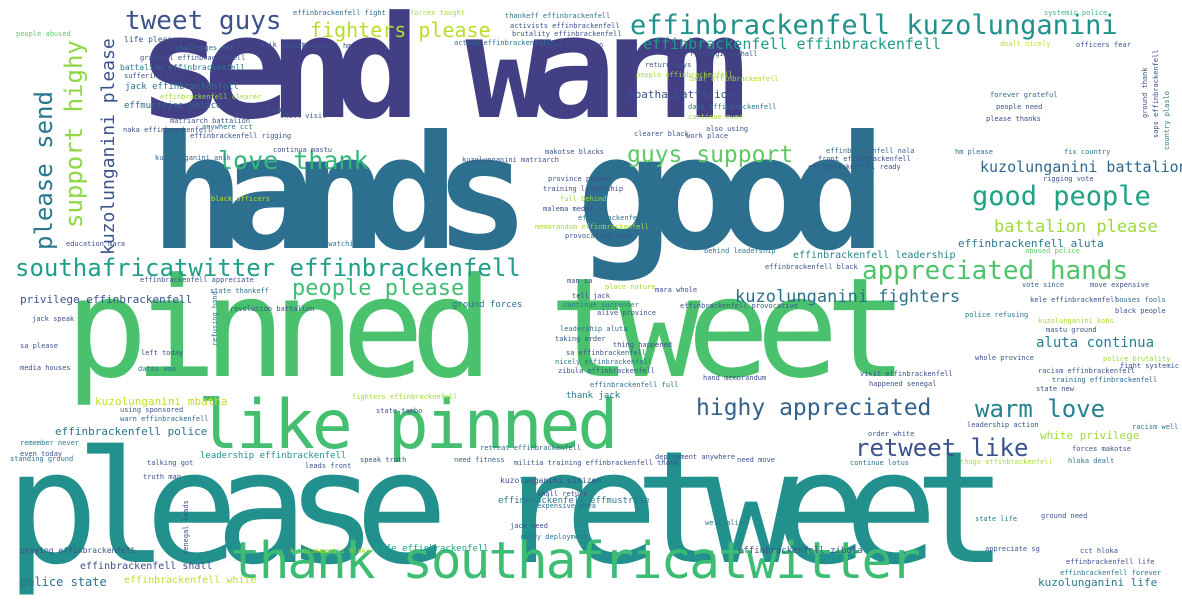 The height and width of the screenshot is (601, 1182). What do you see at coordinates (408, 425) in the screenshot?
I see `word-w04: like pinned` at bounding box center [408, 425].